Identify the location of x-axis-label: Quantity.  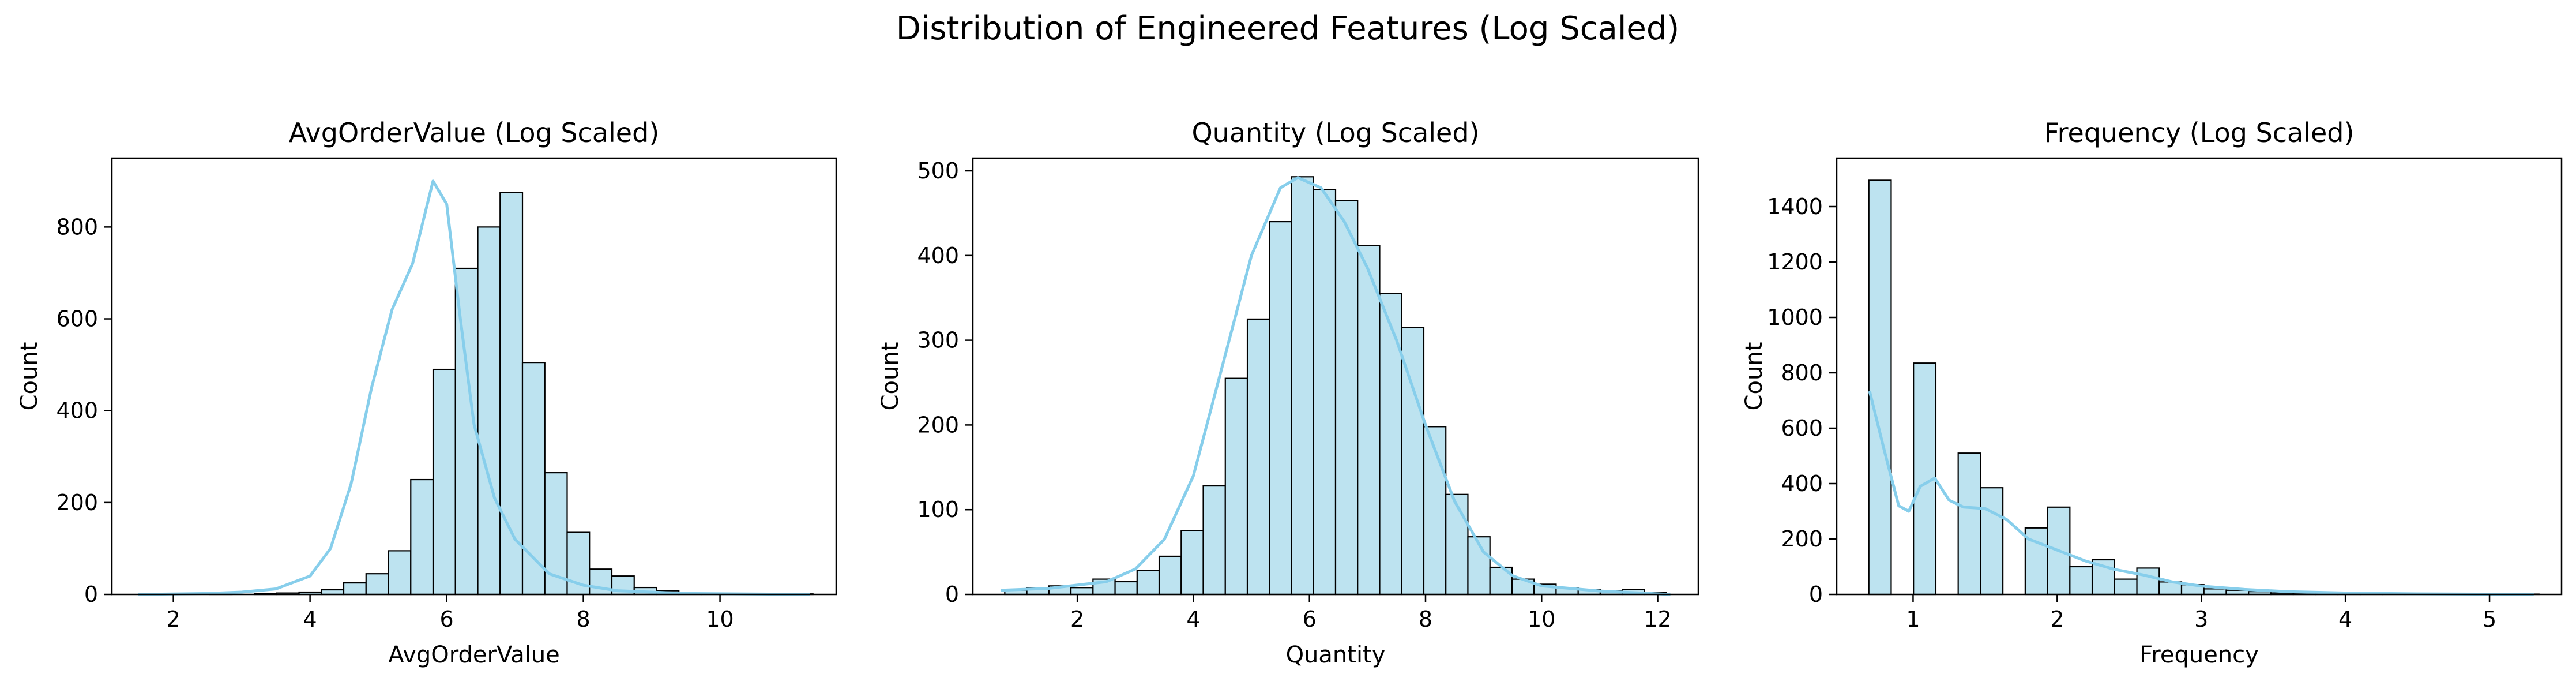
(1336, 655).